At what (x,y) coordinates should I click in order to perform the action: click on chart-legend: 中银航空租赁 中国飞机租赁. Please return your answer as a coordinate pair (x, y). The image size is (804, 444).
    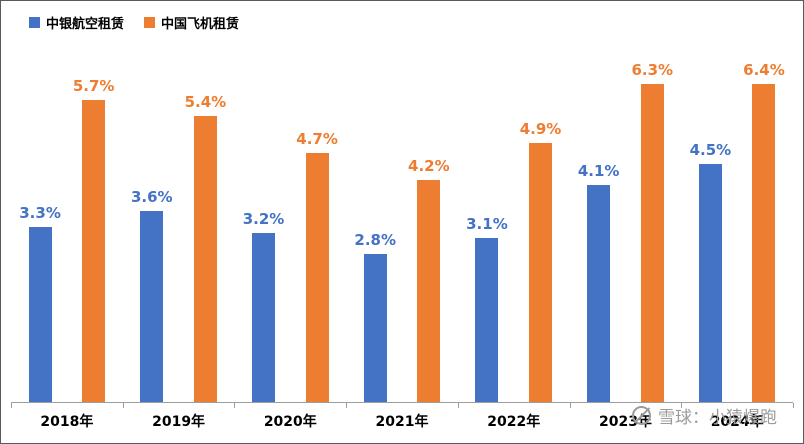
    Looking at the image, I should click on (134, 22).